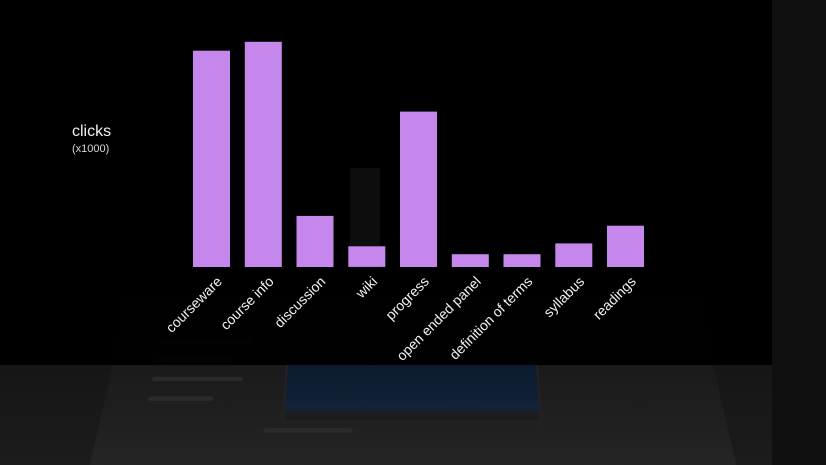 This screenshot has width=826, height=465. Describe the element at coordinates (367, 256) in the screenshot. I see `bar-wiki` at that location.